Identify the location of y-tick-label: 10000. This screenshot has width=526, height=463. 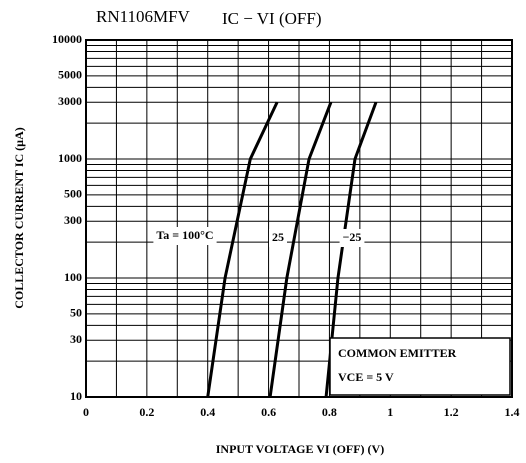
(67, 39).